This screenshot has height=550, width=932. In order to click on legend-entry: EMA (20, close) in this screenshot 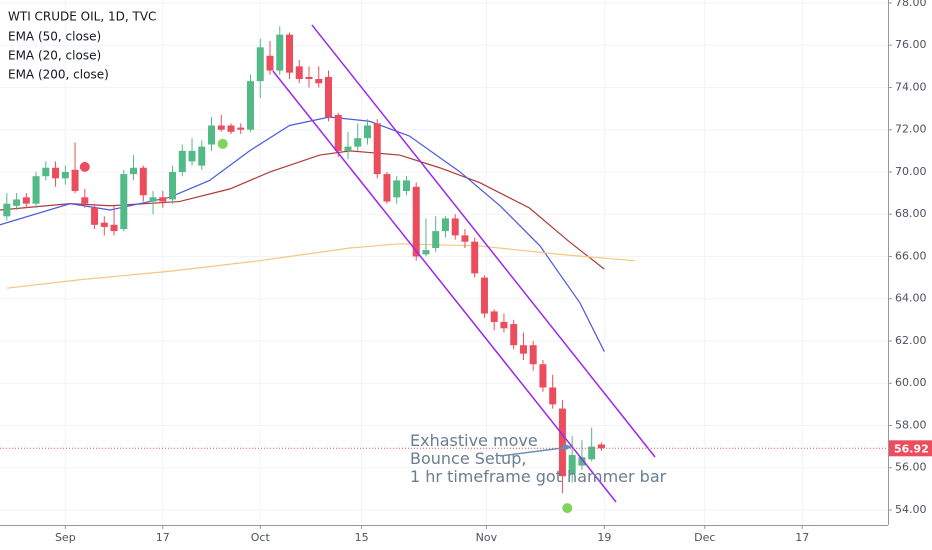, I will do `click(54, 56)`.